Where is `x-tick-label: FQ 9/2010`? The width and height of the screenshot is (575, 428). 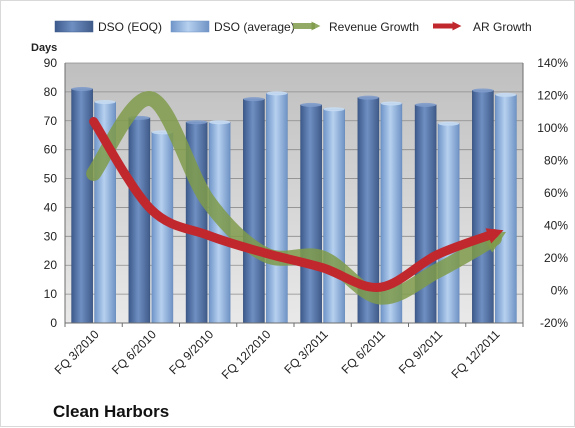 x-tick-label: FQ 9/2010 is located at coordinates (191, 352).